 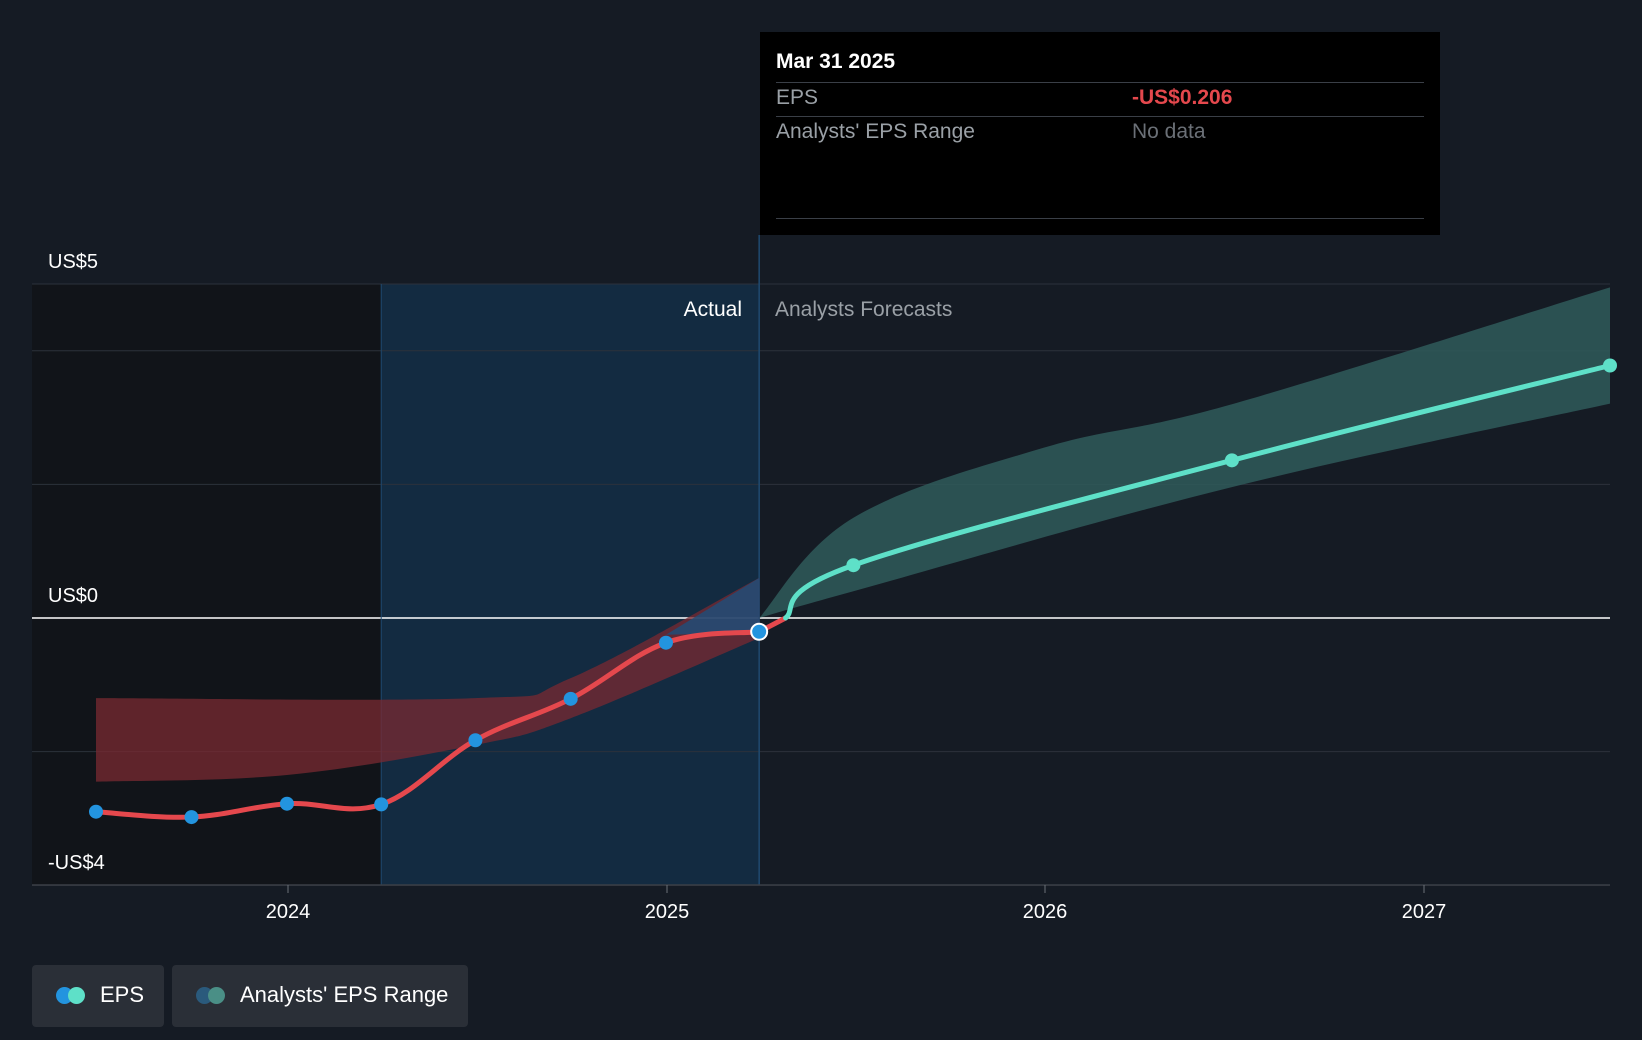 What do you see at coordinates (712, 606) in the screenshot?
I see `range-overlap-wedge` at bounding box center [712, 606].